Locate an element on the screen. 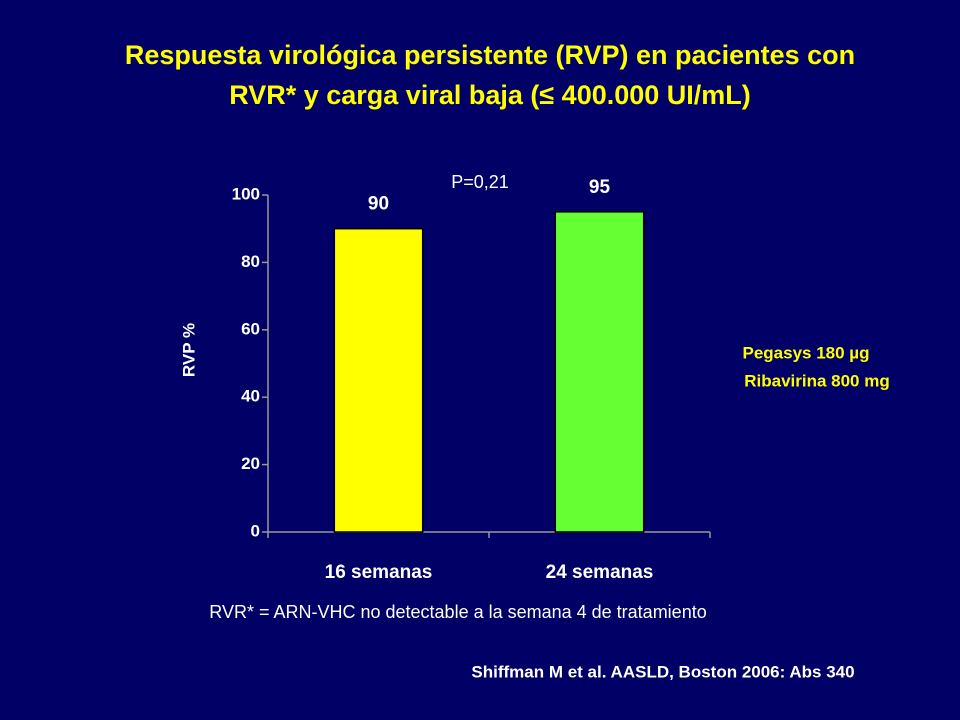 This screenshot has height=720, width=960. y-tick-label: 40 is located at coordinates (250, 396).